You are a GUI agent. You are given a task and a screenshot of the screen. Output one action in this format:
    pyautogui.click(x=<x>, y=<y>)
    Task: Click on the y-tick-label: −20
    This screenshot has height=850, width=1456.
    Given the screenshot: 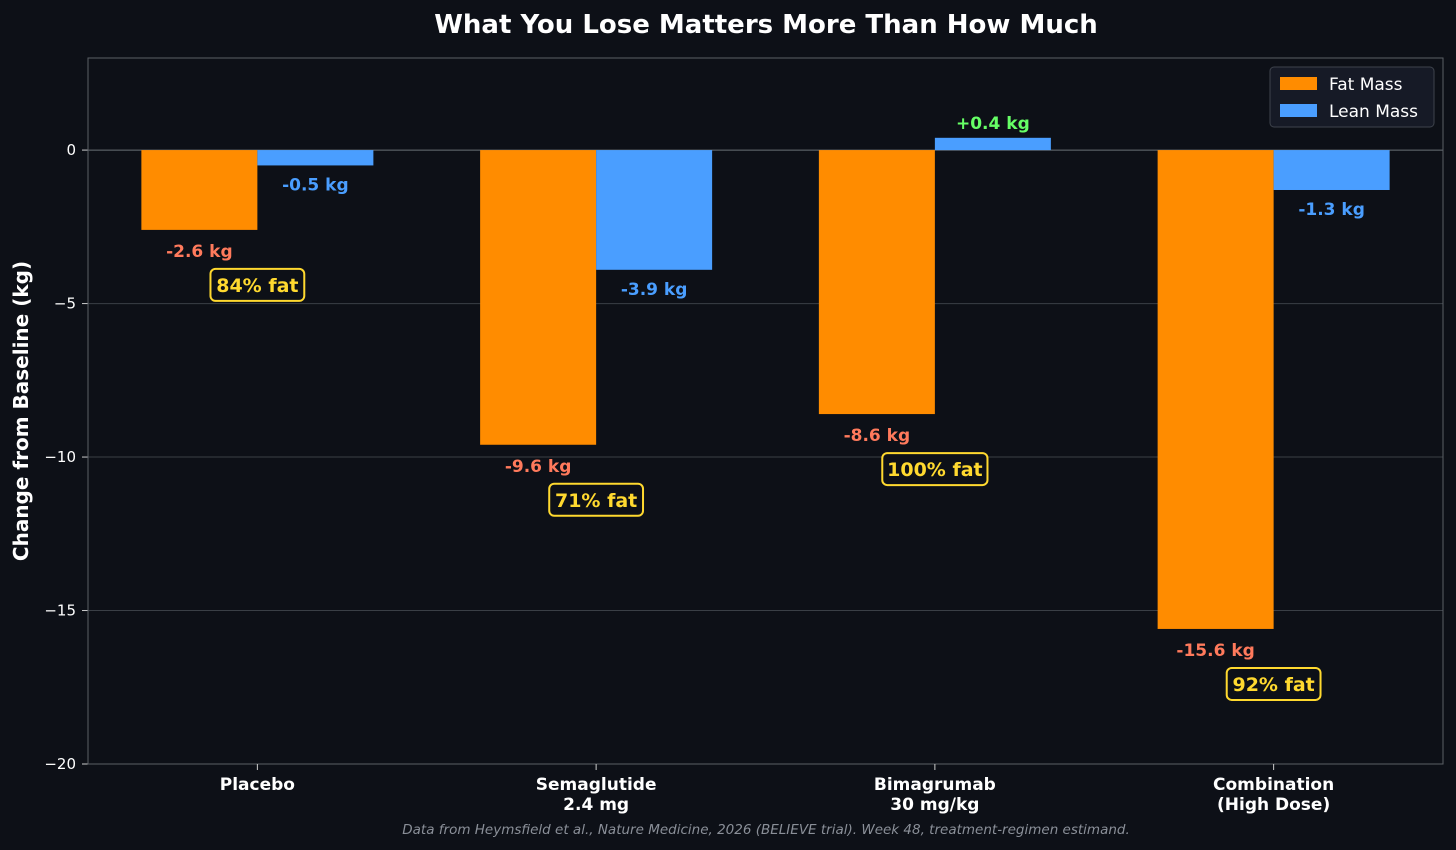 What is the action you would take?
    pyautogui.click(x=60, y=764)
    